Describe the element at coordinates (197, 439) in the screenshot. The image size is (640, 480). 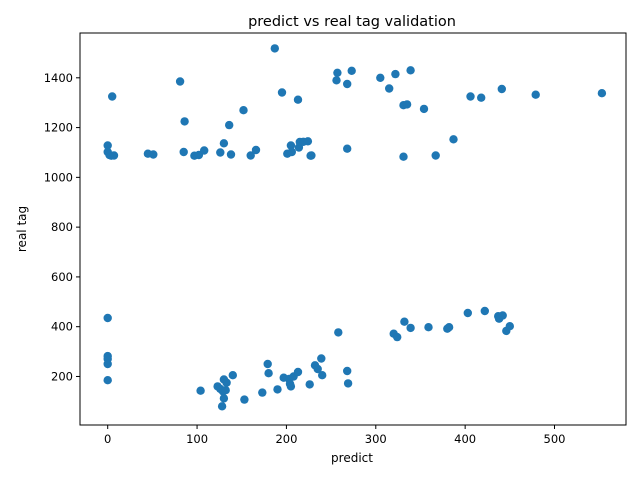
I see `x-tick-label: 100` at that location.